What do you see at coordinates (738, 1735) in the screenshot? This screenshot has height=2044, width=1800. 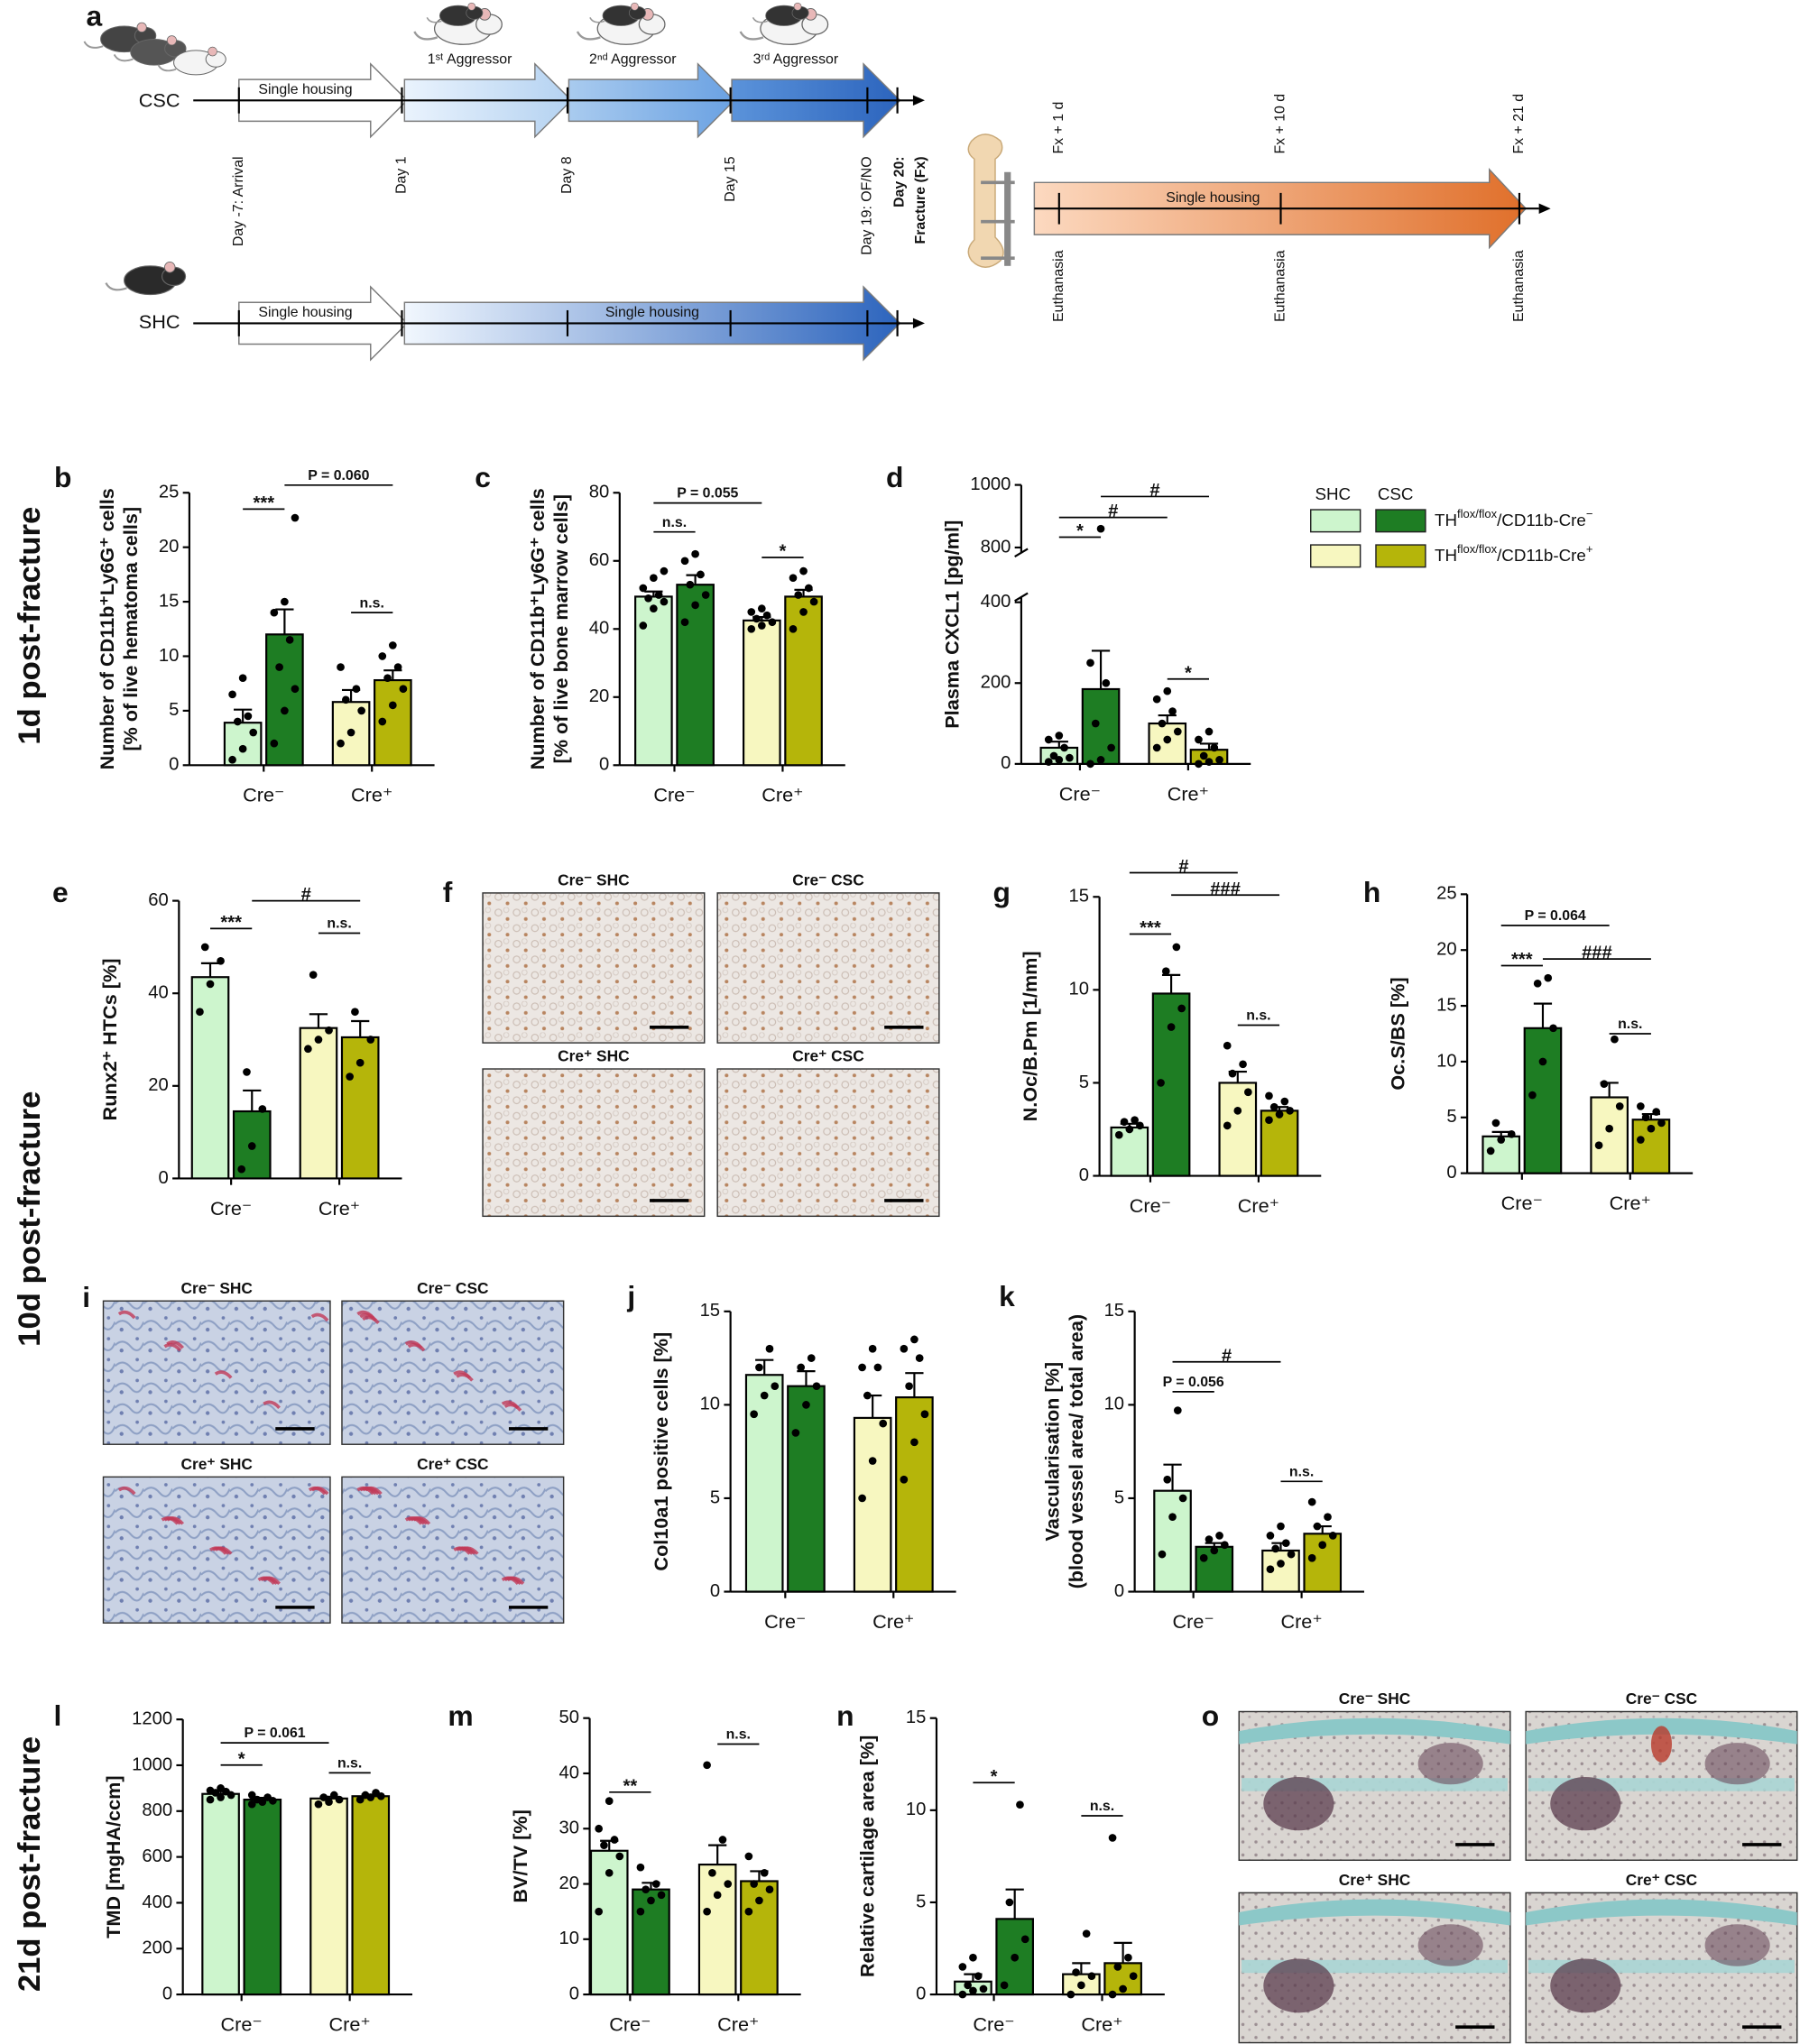 I see `significance-label: n.s.` at bounding box center [738, 1735].